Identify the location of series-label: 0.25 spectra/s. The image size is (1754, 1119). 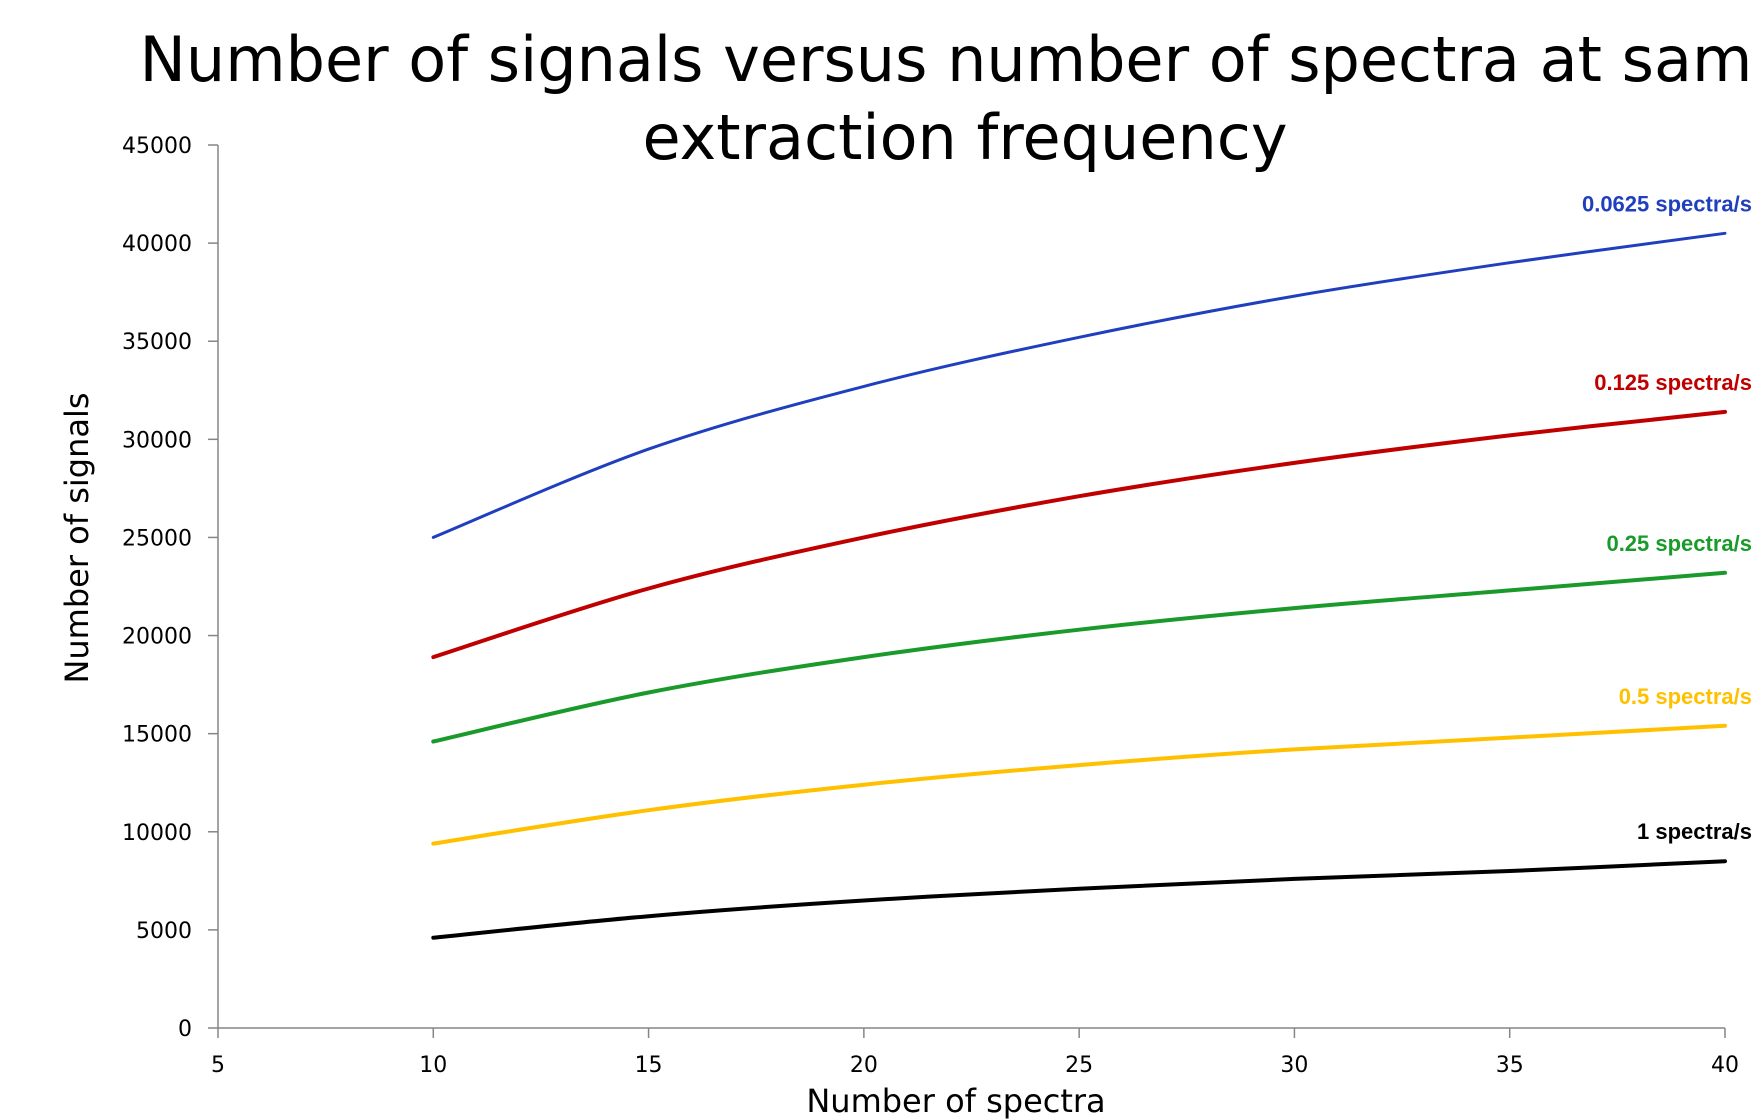
(1679, 543).